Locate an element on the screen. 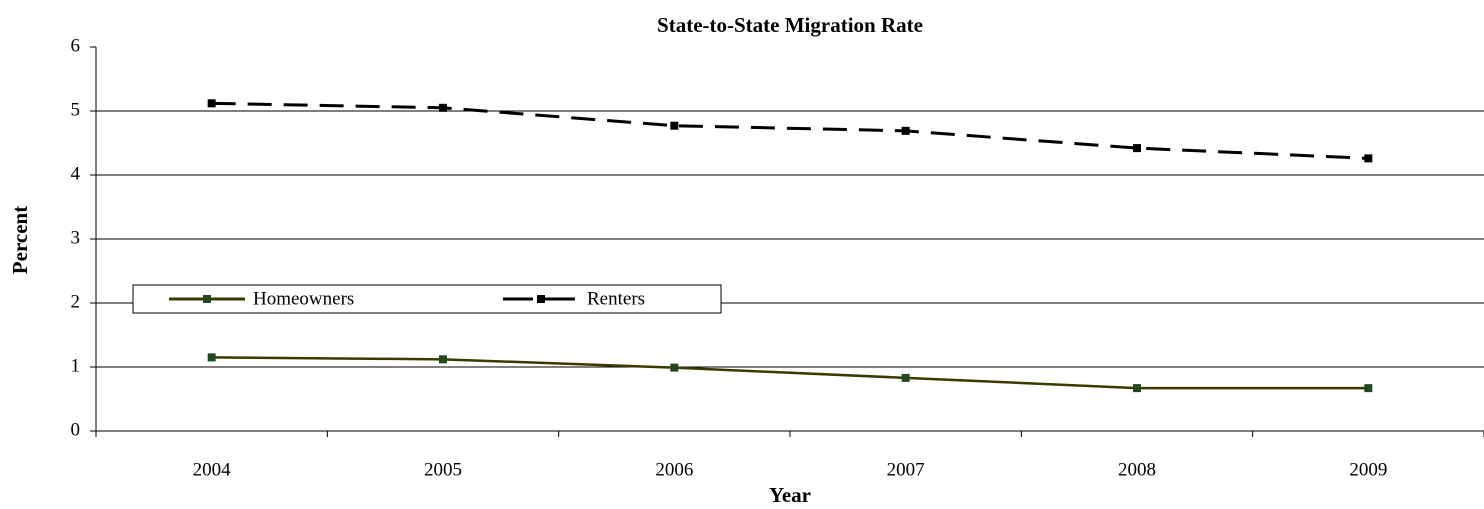  y-tick-label: 1 is located at coordinates (76, 365).